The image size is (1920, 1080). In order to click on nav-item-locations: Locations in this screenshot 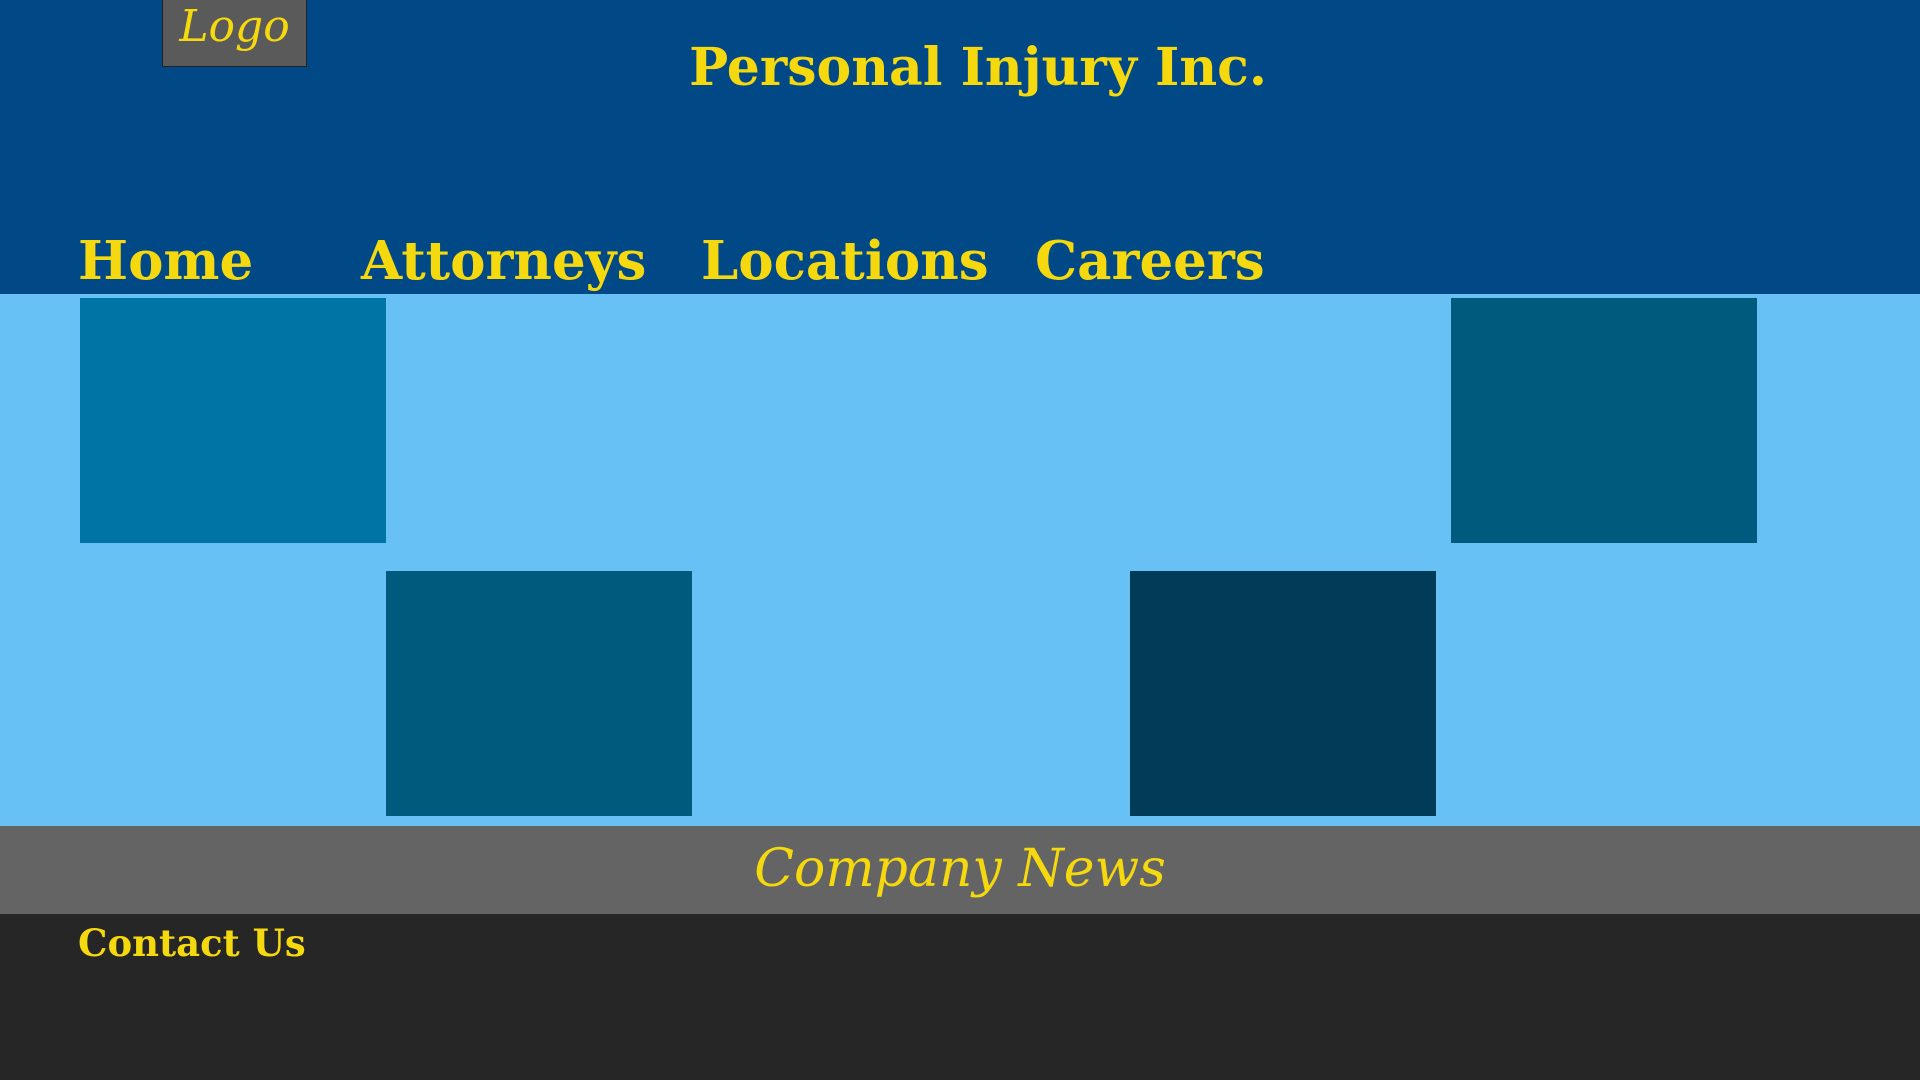, I will do `click(845, 261)`.